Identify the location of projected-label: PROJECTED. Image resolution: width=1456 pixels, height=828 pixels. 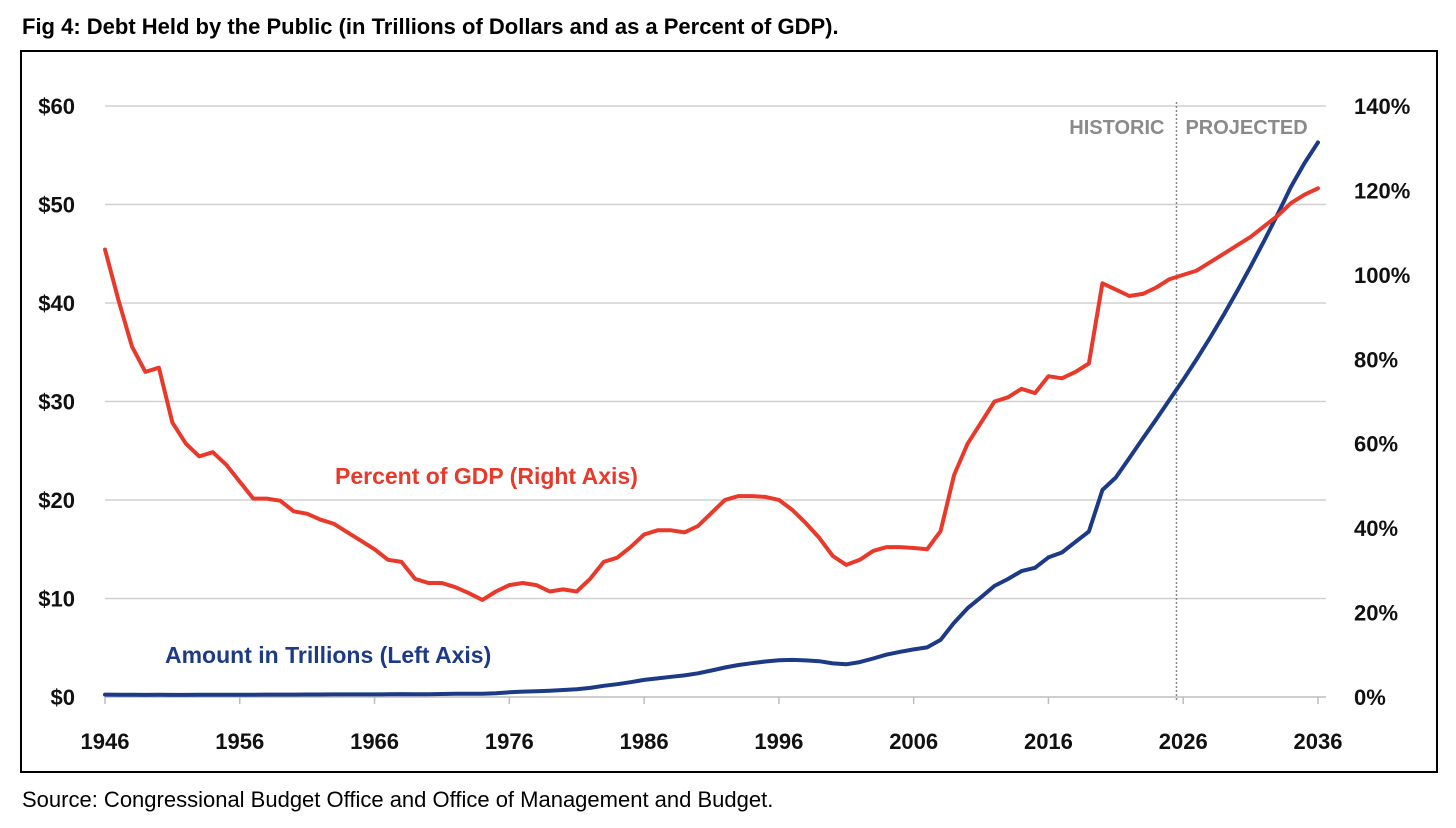
(1246, 128).